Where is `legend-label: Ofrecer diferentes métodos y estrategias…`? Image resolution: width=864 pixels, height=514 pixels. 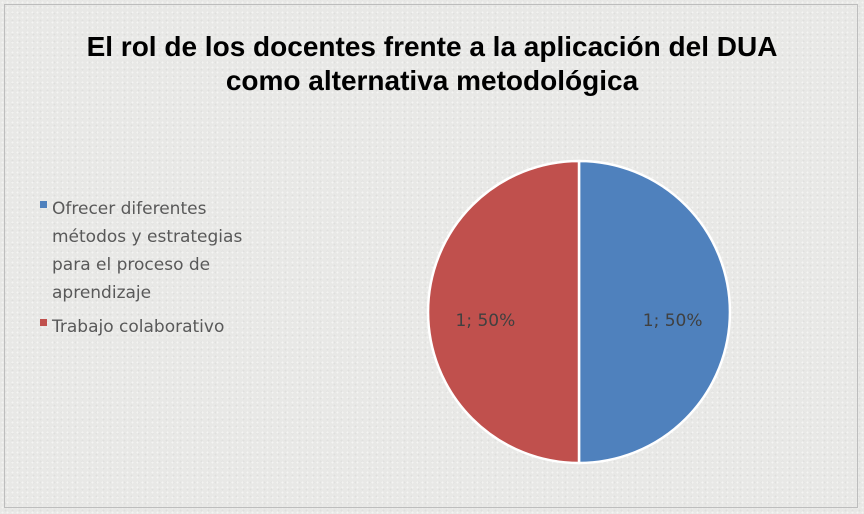 legend-label: Ofrecer diferentes métodos y estrategias… is located at coordinates (147, 251).